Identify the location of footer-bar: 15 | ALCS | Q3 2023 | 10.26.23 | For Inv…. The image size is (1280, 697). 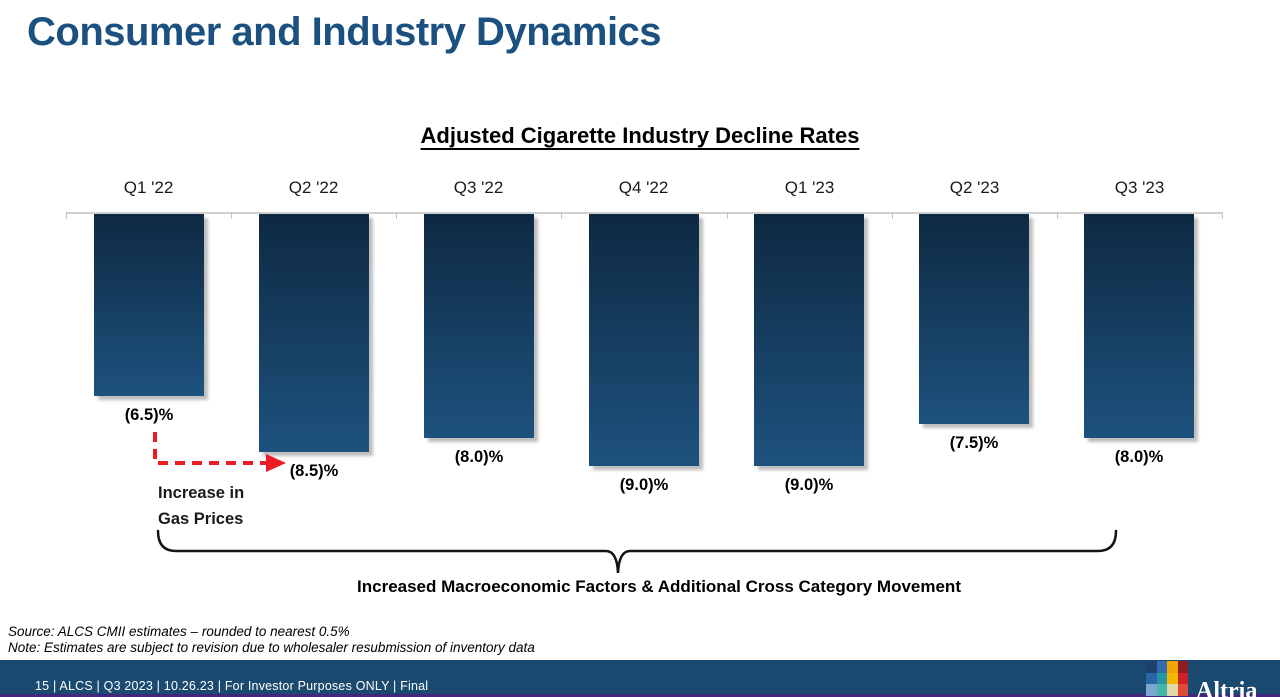
(640, 678).